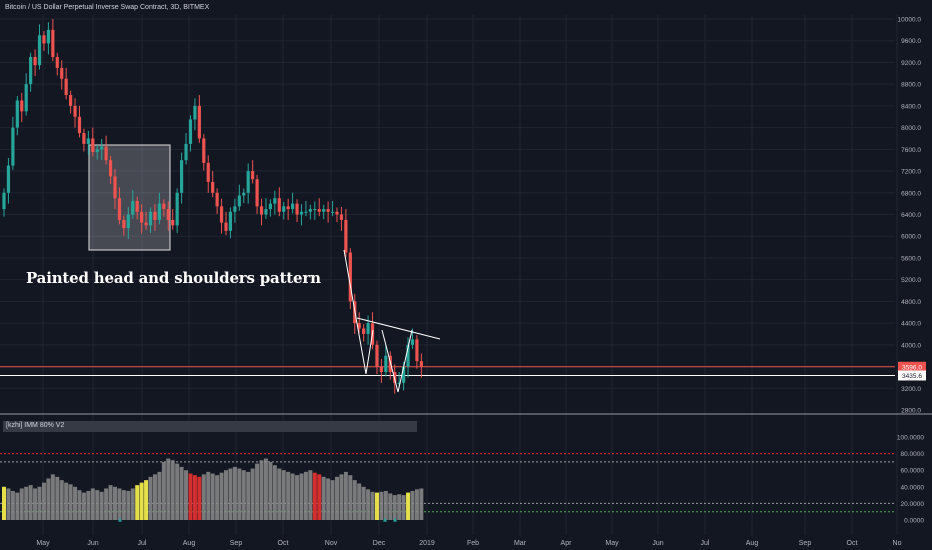 The width and height of the screenshot is (932, 550). What do you see at coordinates (911, 215) in the screenshot?
I see `y-tick-label: 6400.0` at bounding box center [911, 215].